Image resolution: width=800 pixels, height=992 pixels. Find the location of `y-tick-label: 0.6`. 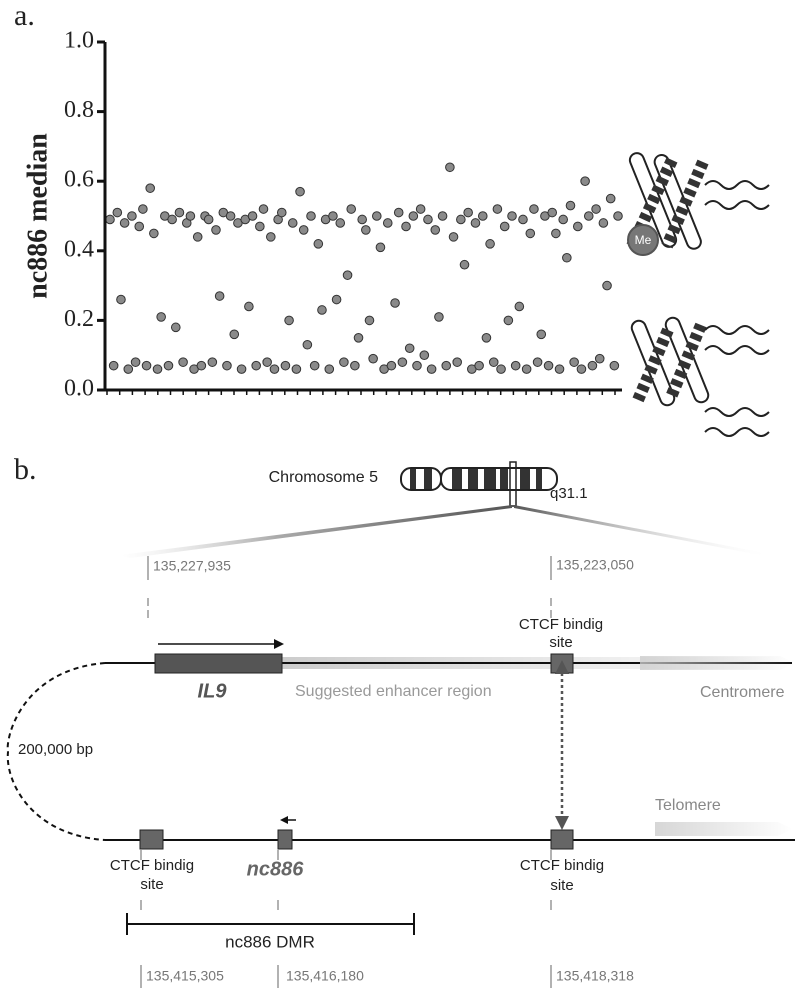

y-tick-label: 0.6 is located at coordinates (79, 180).